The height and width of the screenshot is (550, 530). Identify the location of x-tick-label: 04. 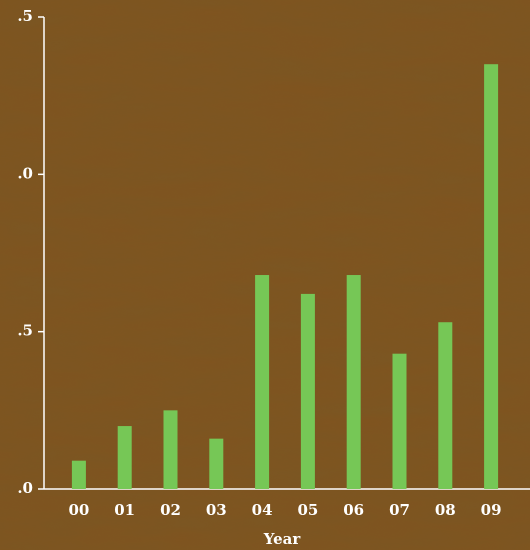
(262, 510).